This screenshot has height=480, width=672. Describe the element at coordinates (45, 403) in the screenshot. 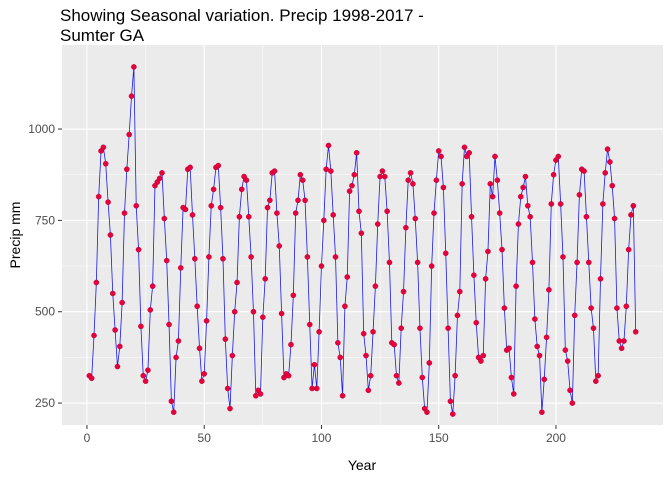

I see `y-tick-label: 250` at that location.